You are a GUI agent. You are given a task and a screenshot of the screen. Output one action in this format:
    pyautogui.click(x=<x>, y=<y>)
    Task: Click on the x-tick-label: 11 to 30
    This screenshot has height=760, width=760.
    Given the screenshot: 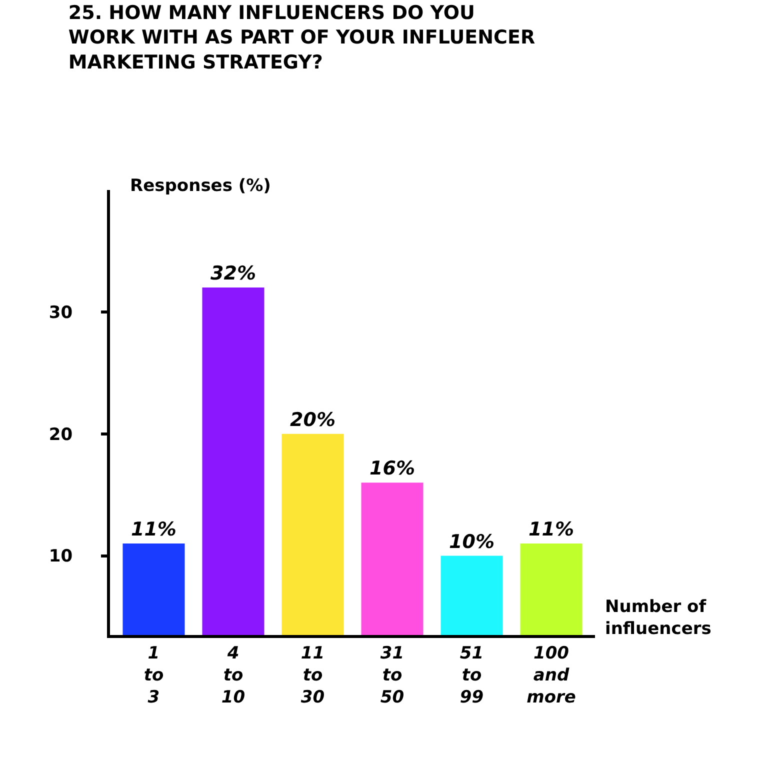 What is the action you would take?
    pyautogui.click(x=312, y=675)
    